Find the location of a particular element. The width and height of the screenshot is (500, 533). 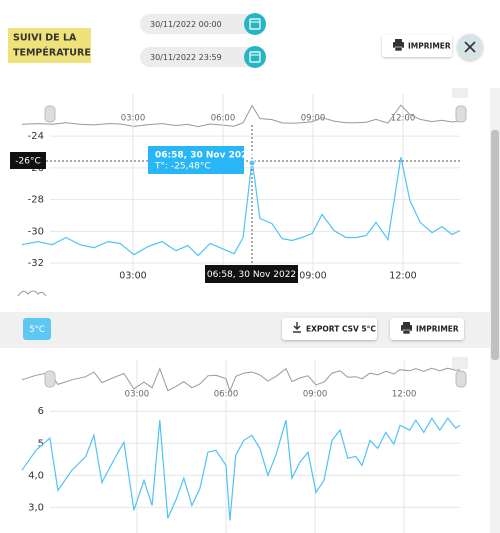

x-tick-label: 09:00 is located at coordinates (312, 276).